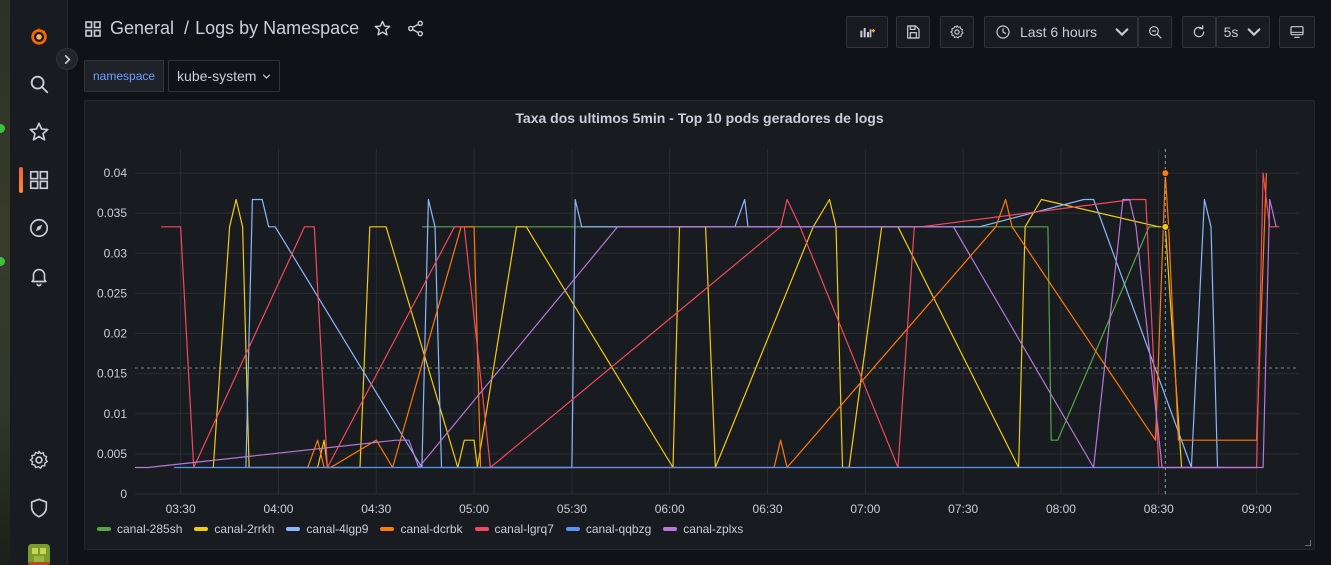 This screenshot has width=1331, height=565. I want to click on tv-mode-button, so click(1297, 32).